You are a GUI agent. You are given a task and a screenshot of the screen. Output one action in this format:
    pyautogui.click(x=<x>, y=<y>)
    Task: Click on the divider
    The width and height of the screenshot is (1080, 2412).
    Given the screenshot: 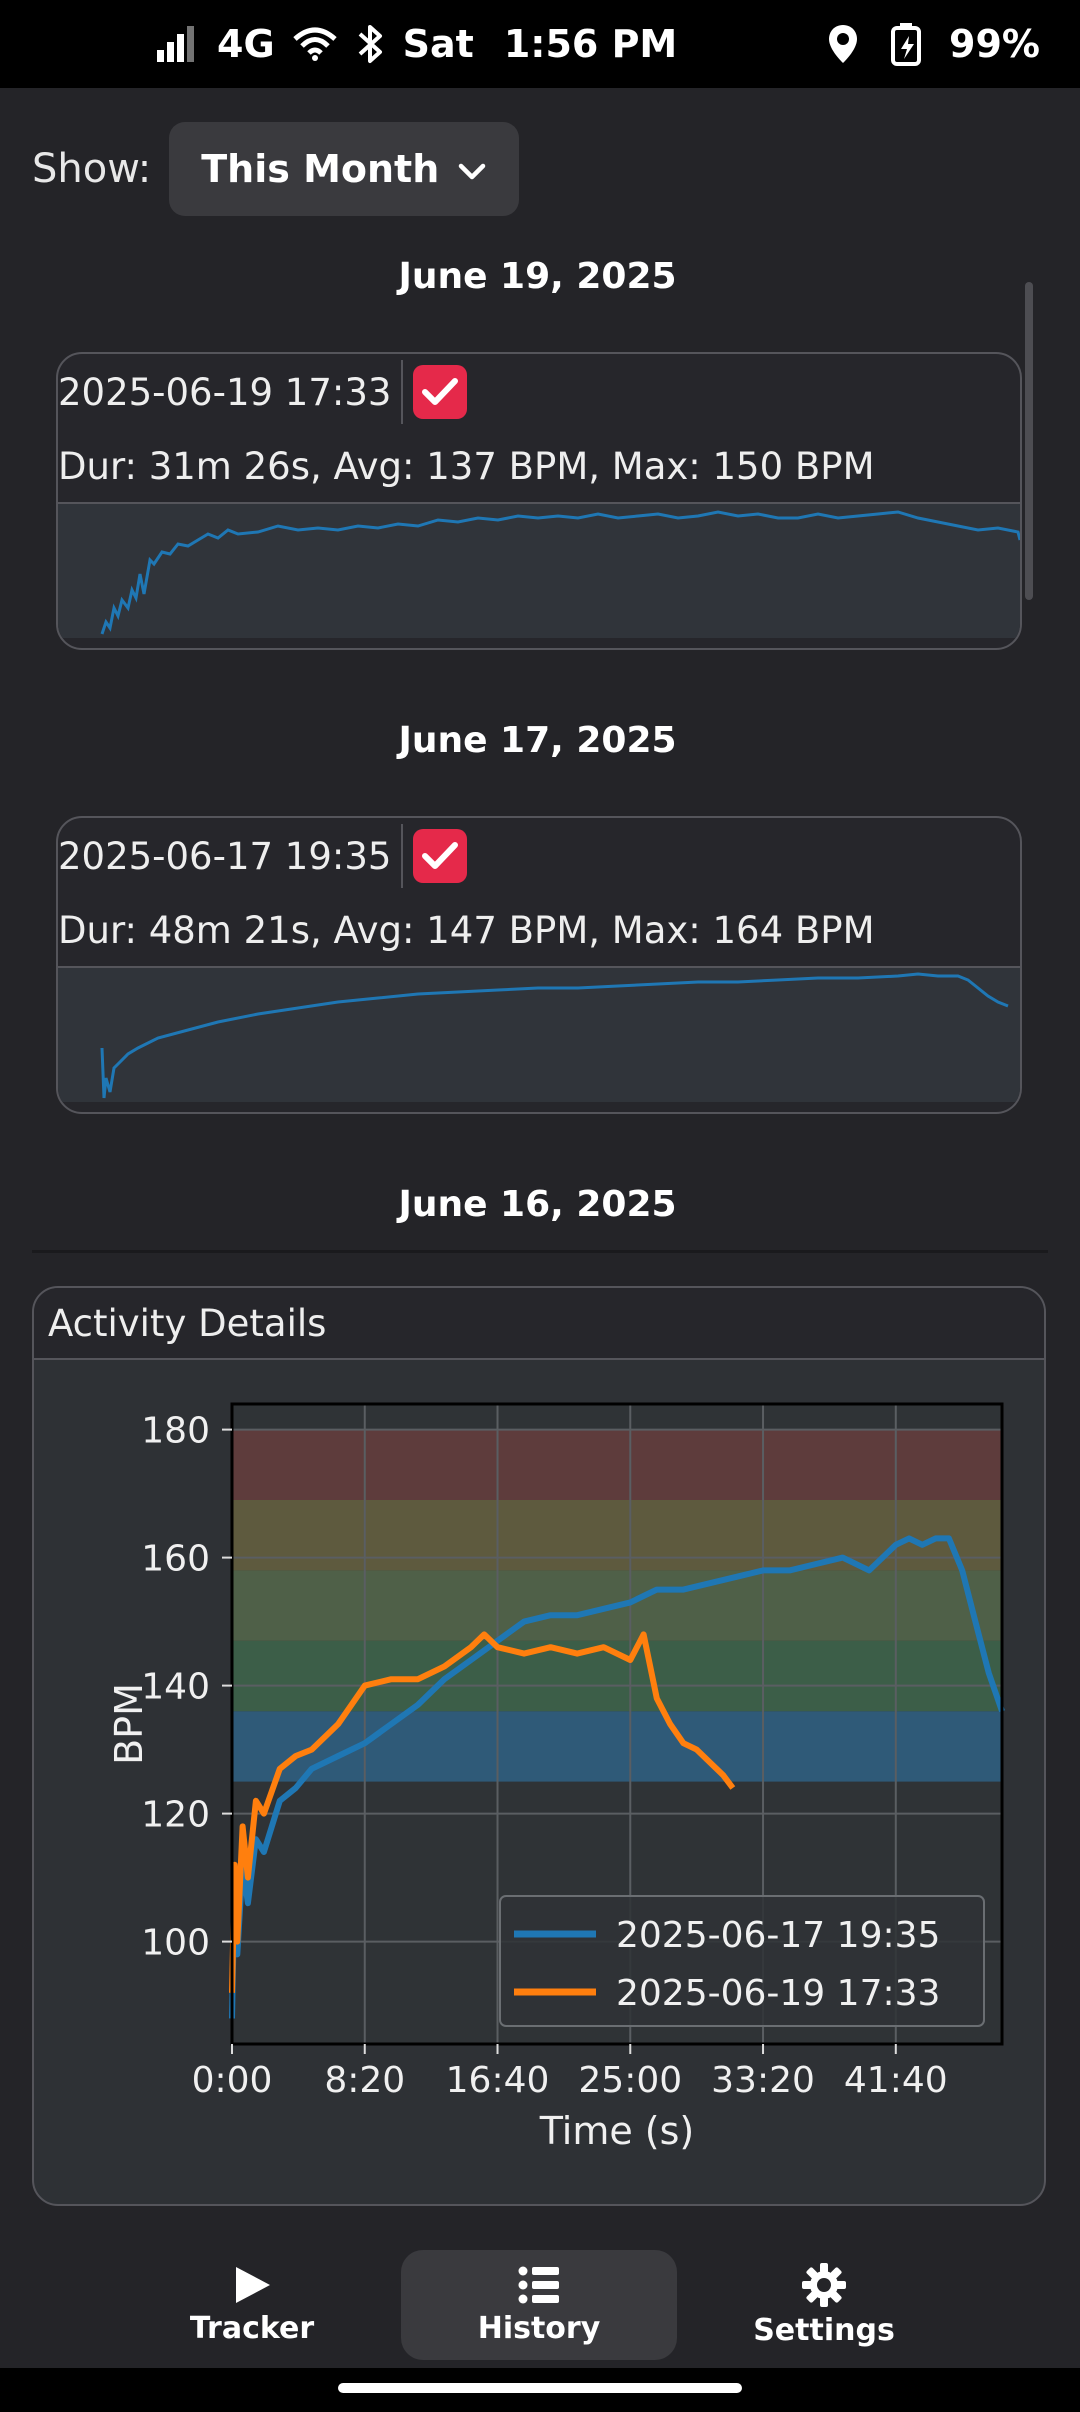 What is the action you would take?
    pyautogui.click(x=540, y=1251)
    